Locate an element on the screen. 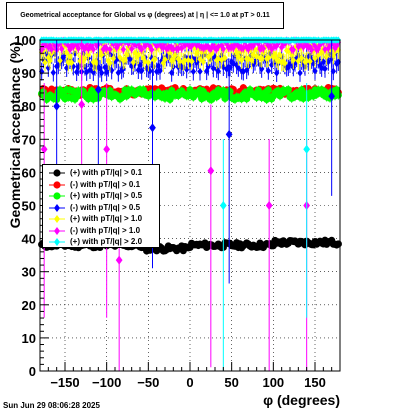  x-tick-label: 50 is located at coordinates (231, 382).